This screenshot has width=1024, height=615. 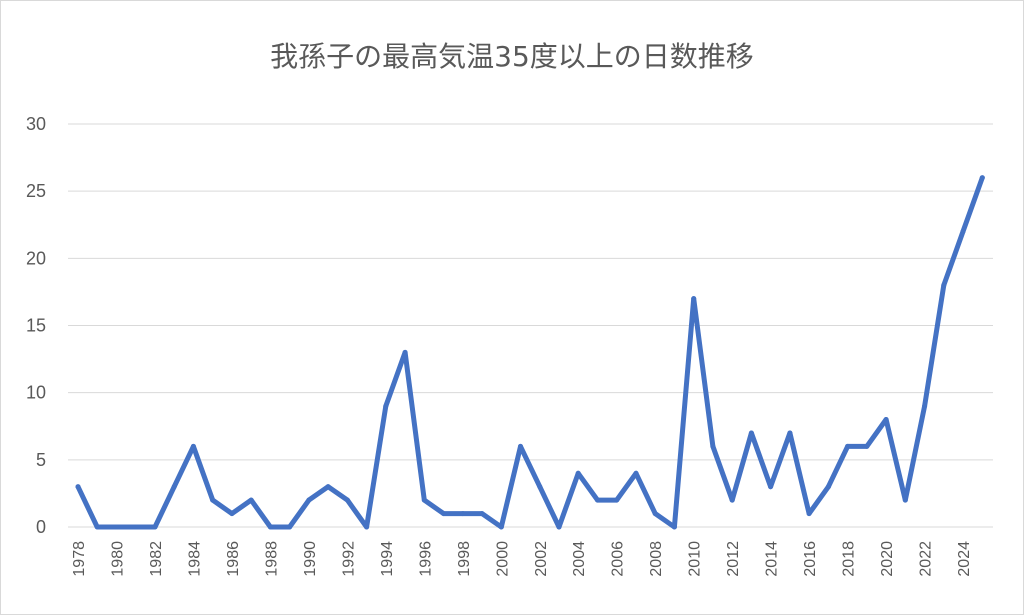 What do you see at coordinates (512, 56) in the screenshot?
I see `chart-title: 我孫子の最高気温35度以上の日数推移` at bounding box center [512, 56].